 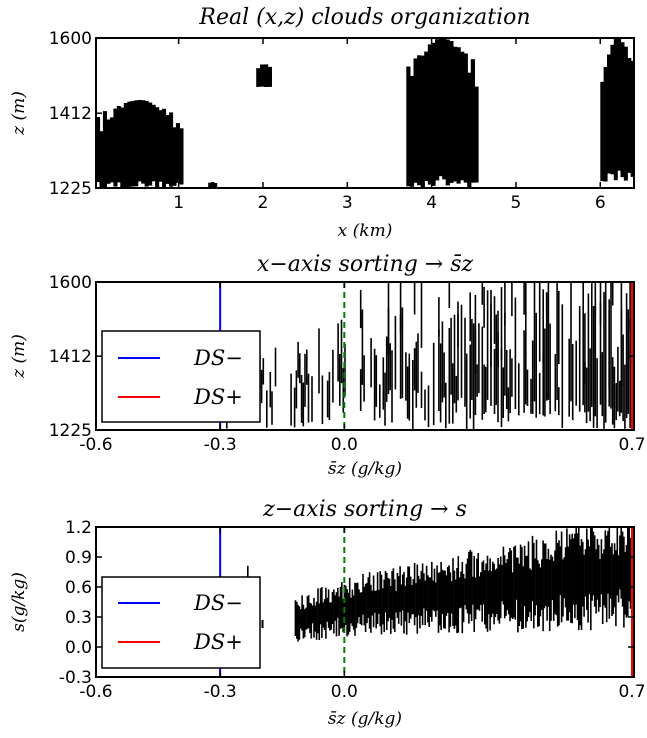 I want to click on panel2-legend-dsminus: DS−, so click(x=218, y=358).